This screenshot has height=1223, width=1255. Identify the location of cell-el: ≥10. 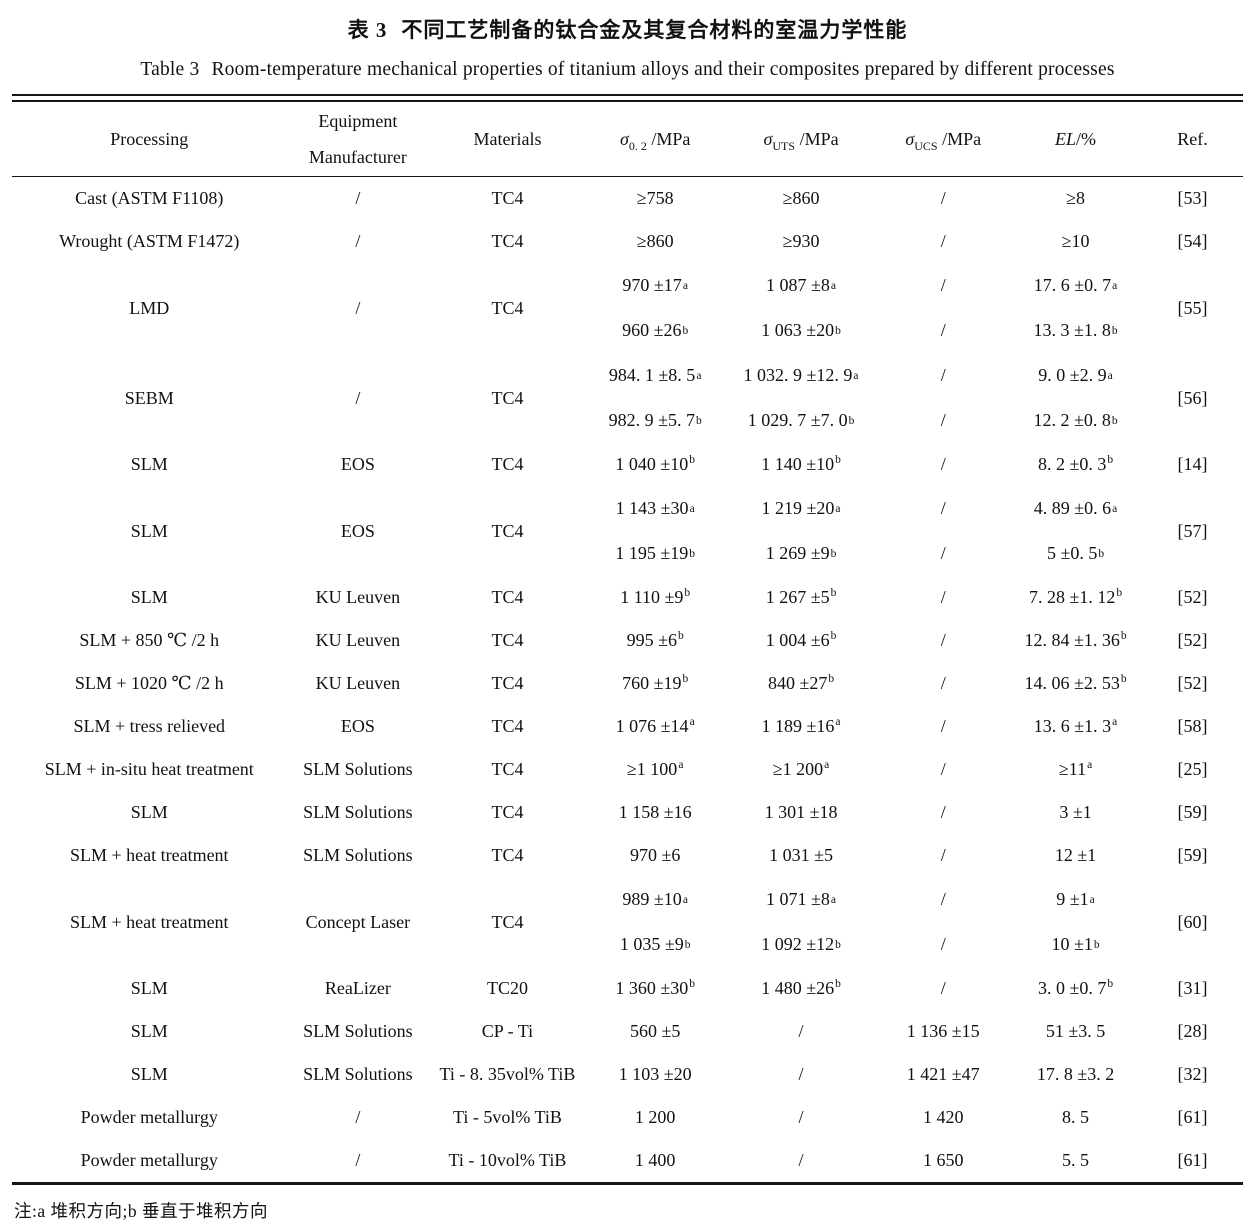
(1075, 241).